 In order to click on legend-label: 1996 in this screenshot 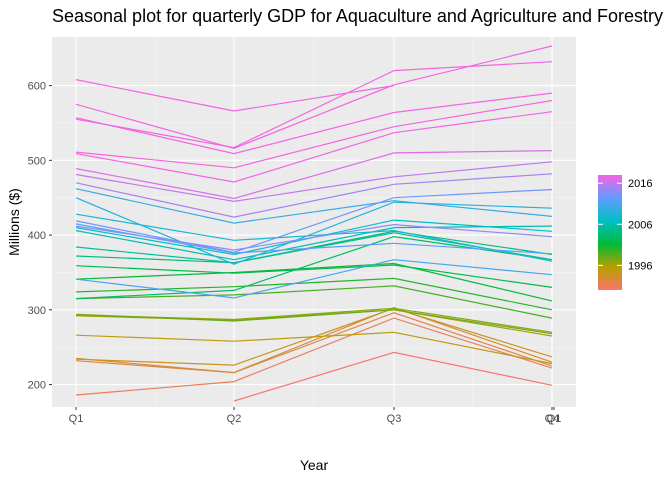, I will do `click(640, 266)`.